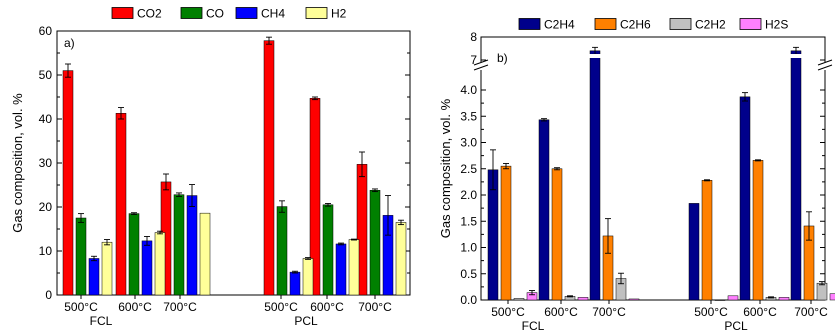 The height and width of the screenshot is (335, 835). I want to click on legend-label-ch4: CH4, so click(273, 14).